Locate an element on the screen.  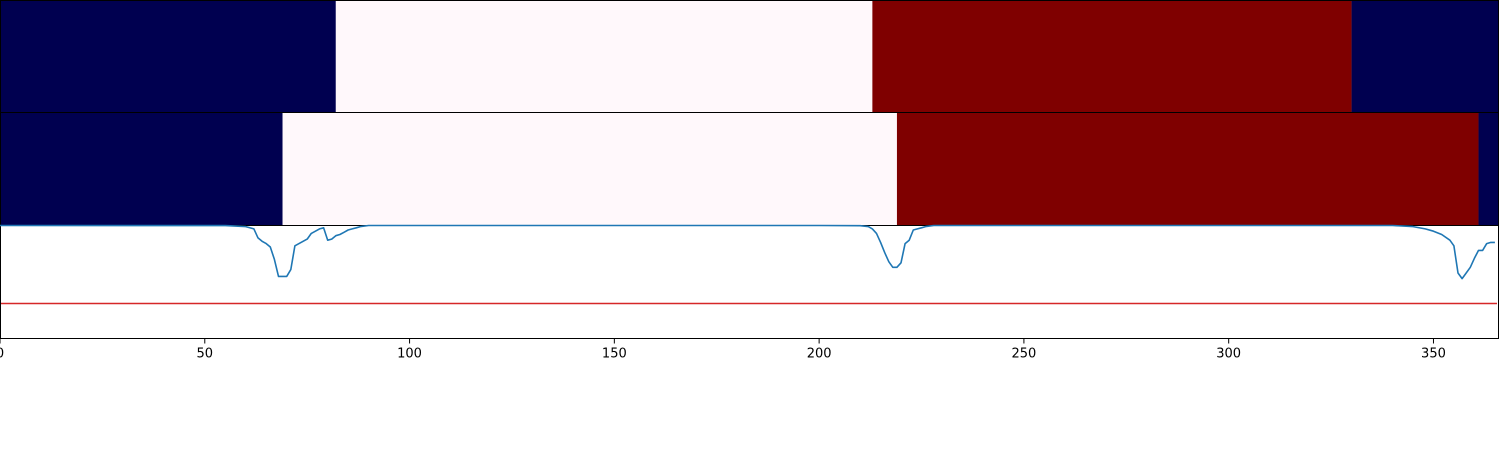
x-tick-label-250: 250 is located at coordinates (1023, 354).